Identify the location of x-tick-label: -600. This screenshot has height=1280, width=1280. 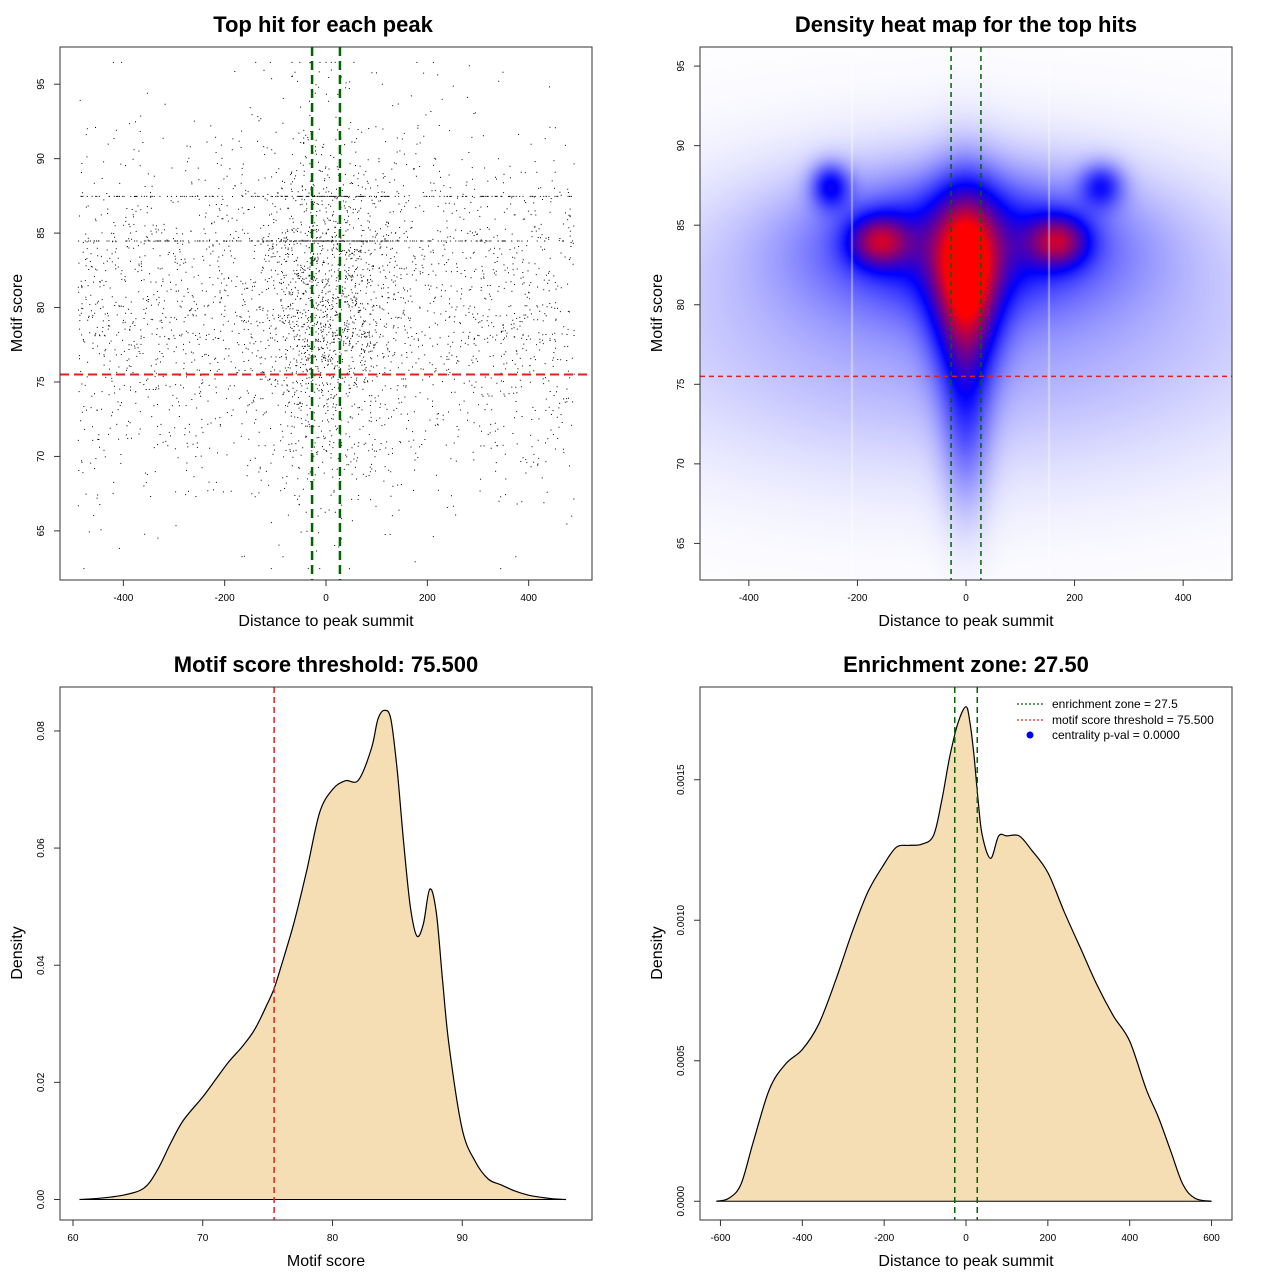
(720, 1238).